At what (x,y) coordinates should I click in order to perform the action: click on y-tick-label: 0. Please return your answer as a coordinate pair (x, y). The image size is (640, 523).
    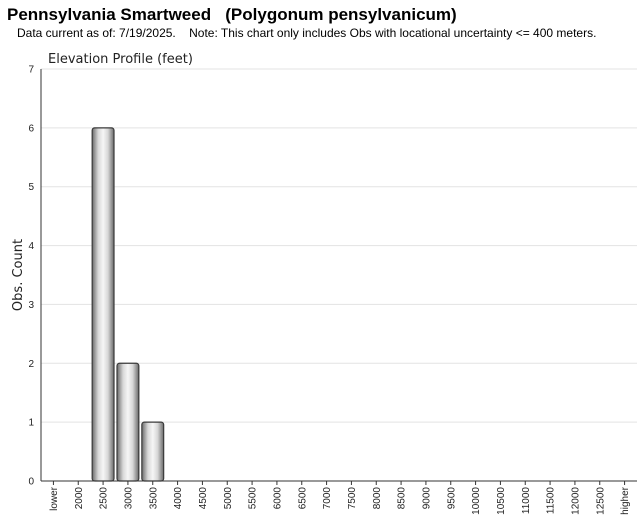
    Looking at the image, I should click on (31, 482).